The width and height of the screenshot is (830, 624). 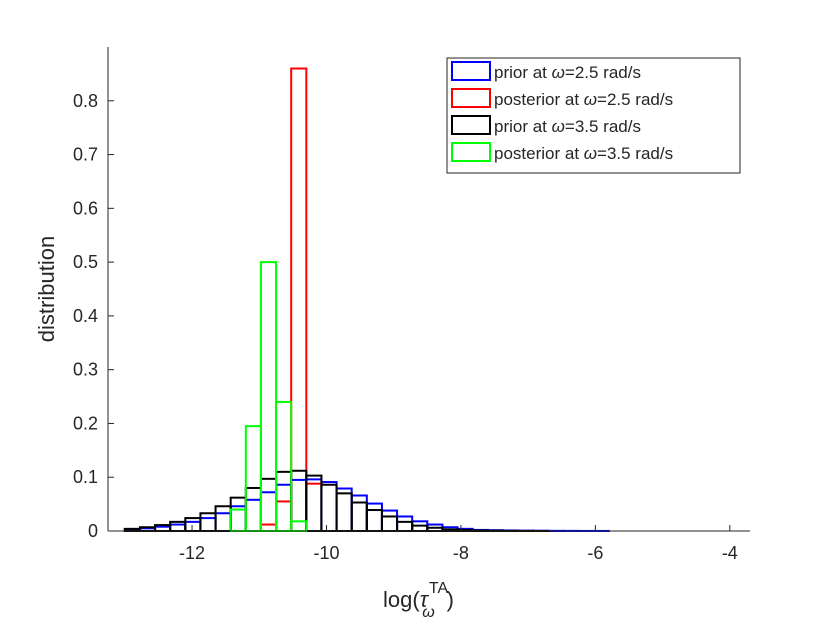 What do you see at coordinates (583, 153) in the screenshot?
I see `legend-label-4: posterior at ω=3.5 rad/s` at bounding box center [583, 153].